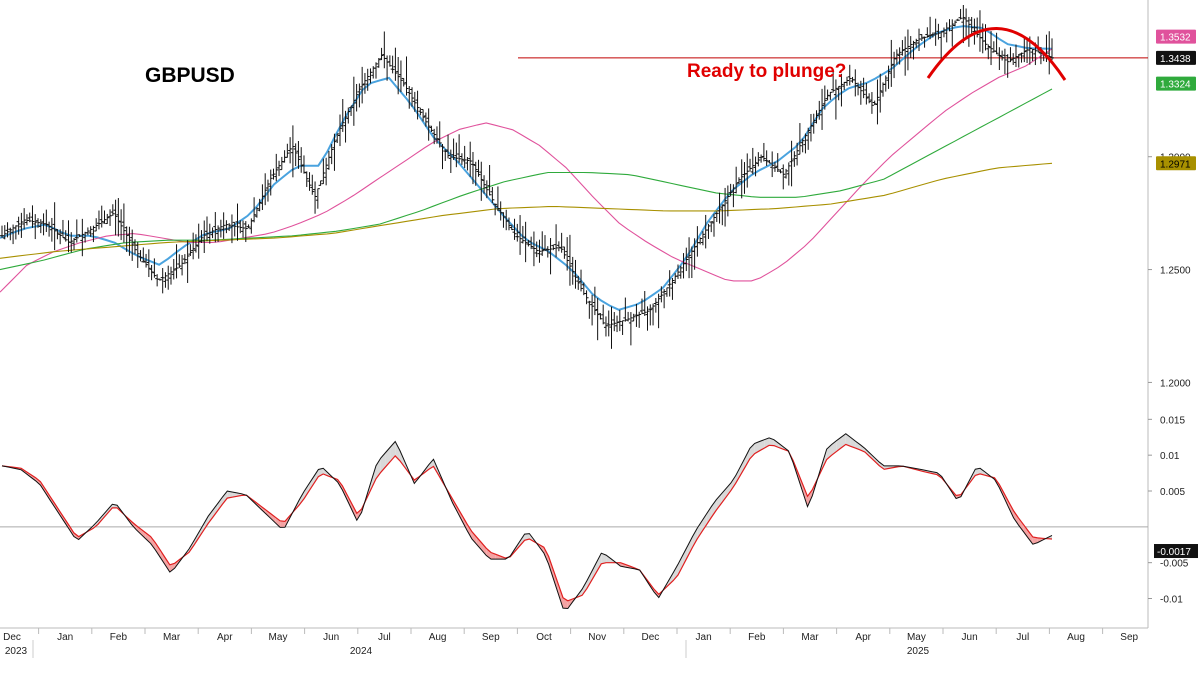 The width and height of the screenshot is (1200, 675). Describe the element at coordinates (1172, 420) in the screenshot. I see `oscillator-tick-label: 0.015` at that location.